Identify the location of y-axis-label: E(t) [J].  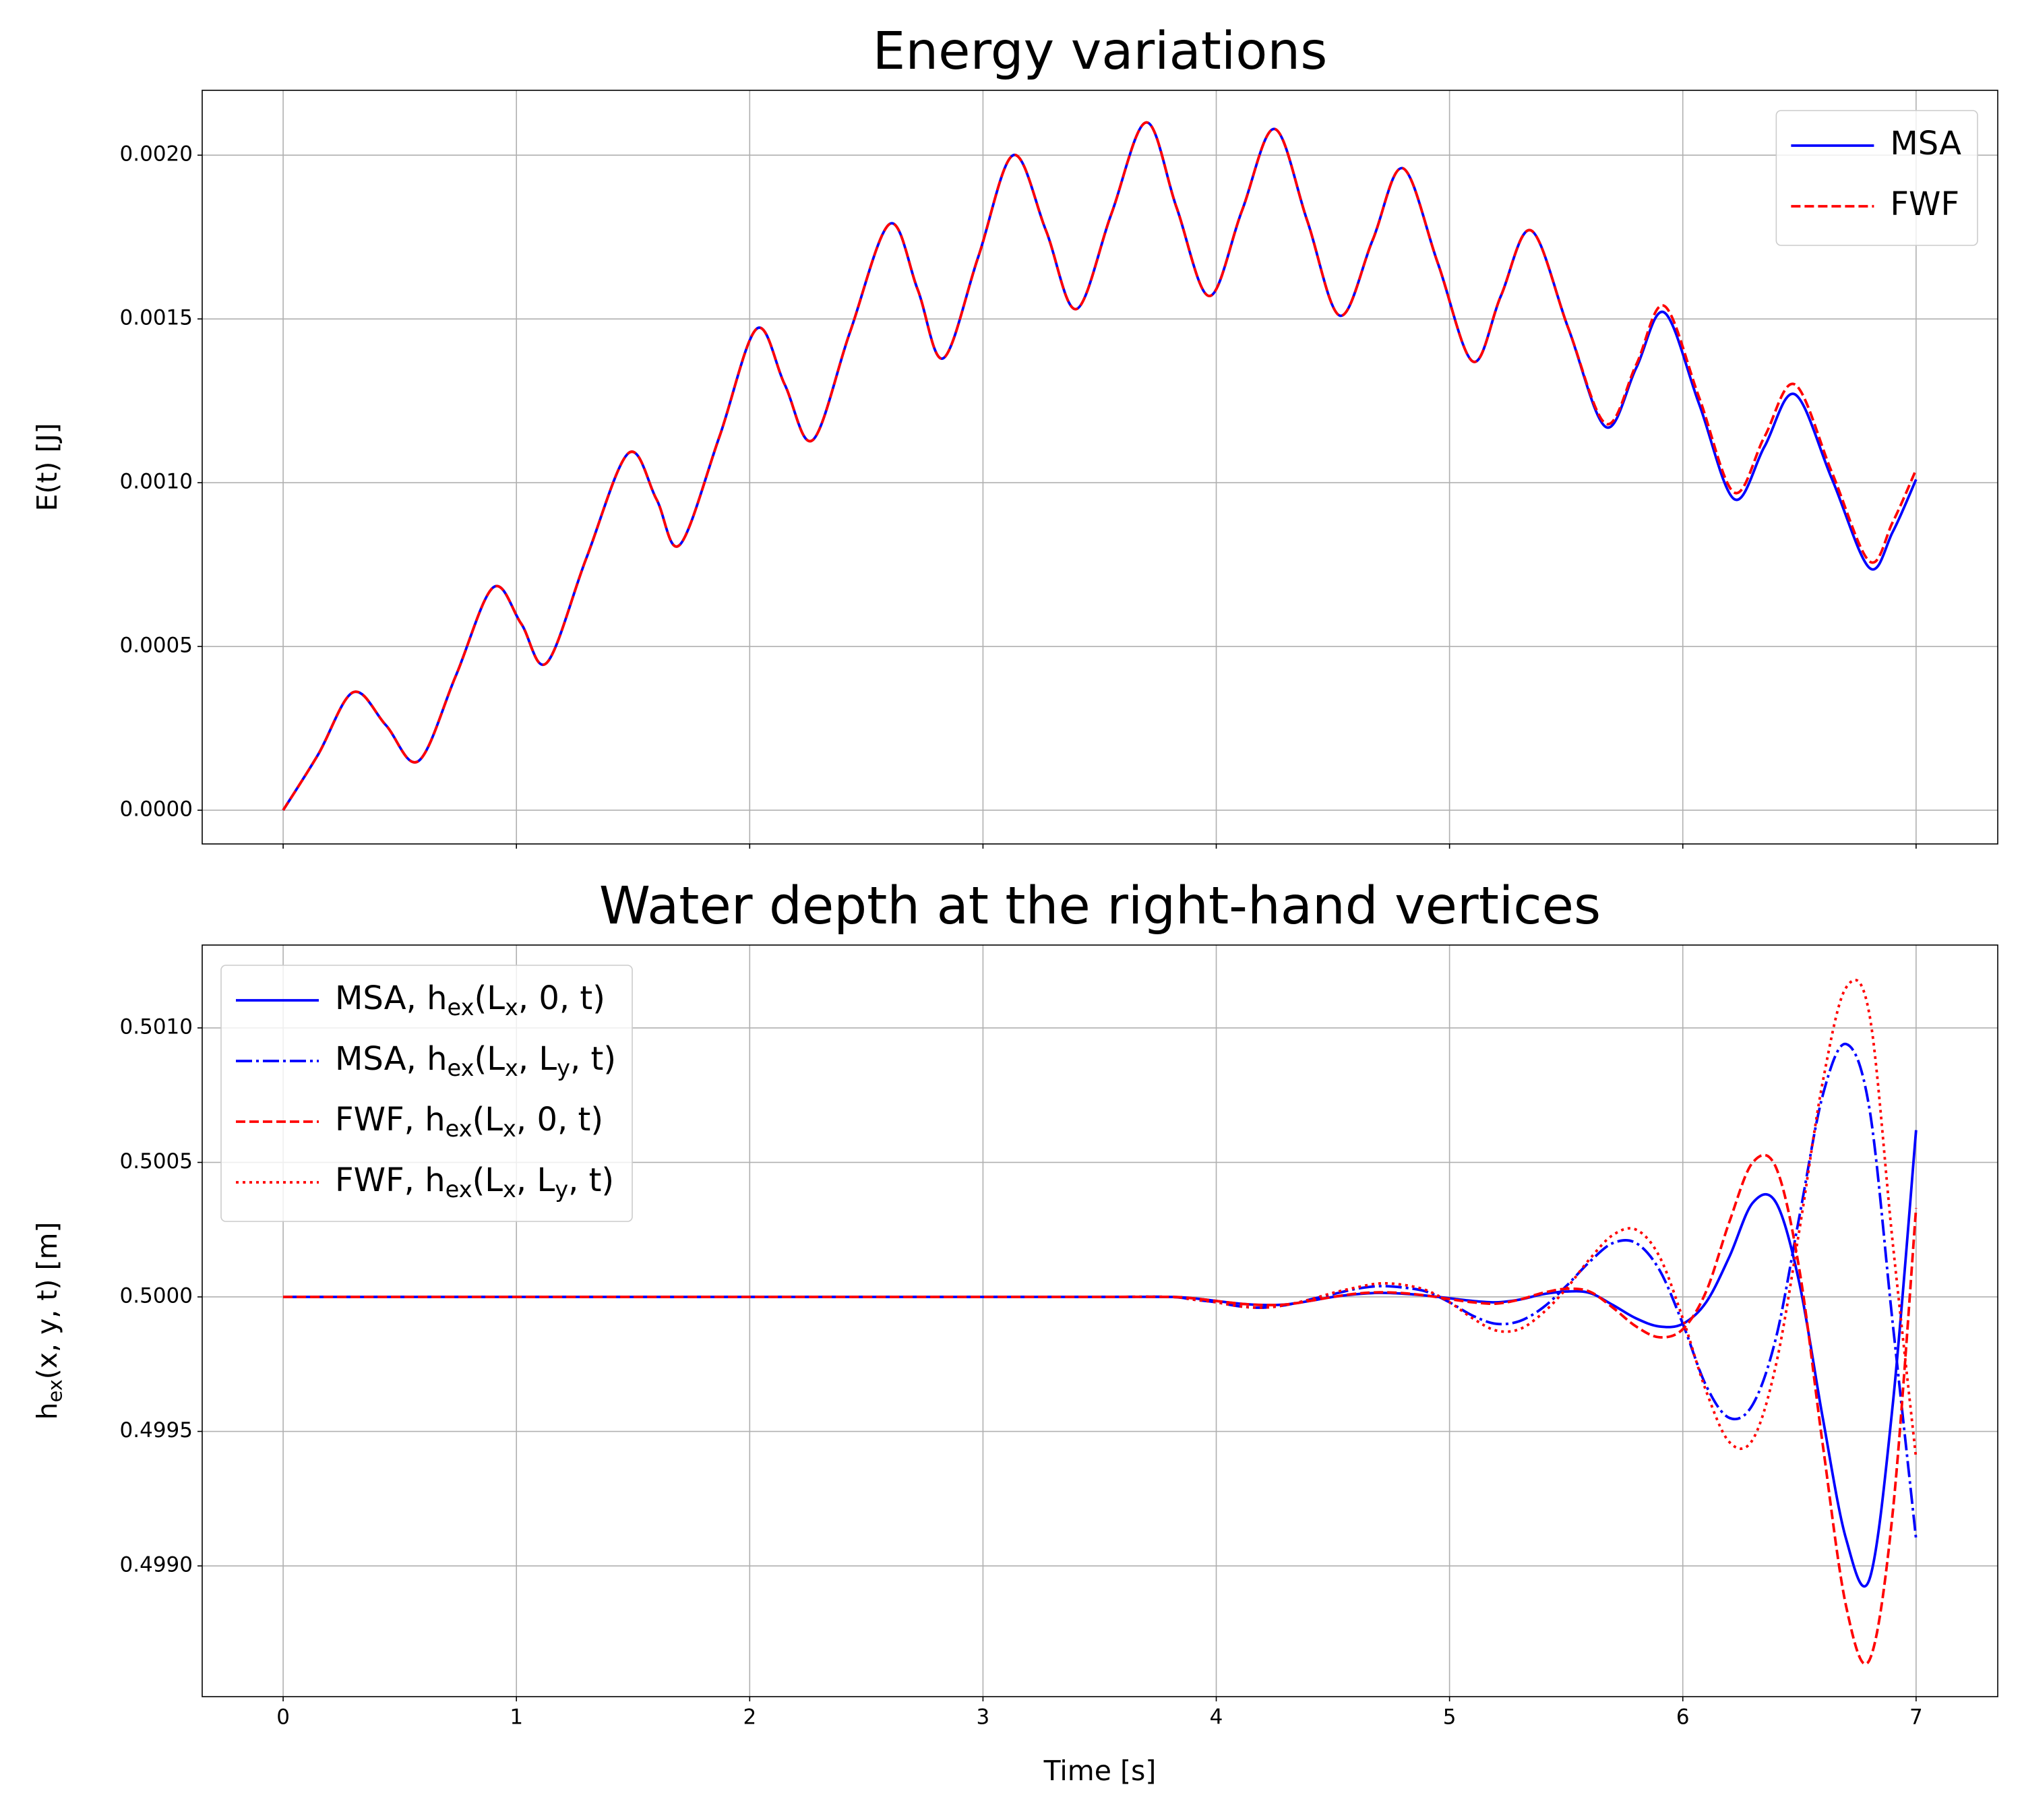
(47, 467).